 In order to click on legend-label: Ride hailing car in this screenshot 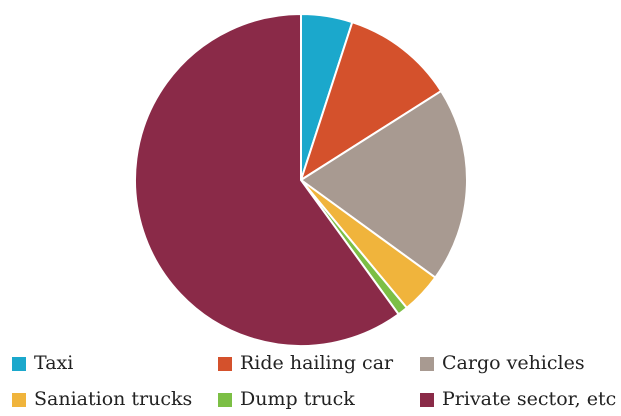, I will do `click(317, 363)`.